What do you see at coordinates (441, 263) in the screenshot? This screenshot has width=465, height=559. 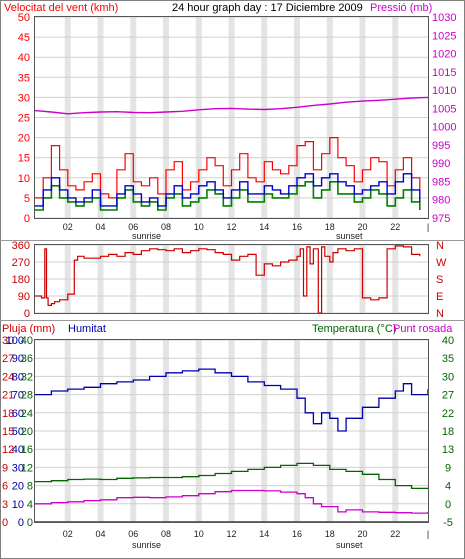 I see `compass-label: W` at bounding box center [441, 263].